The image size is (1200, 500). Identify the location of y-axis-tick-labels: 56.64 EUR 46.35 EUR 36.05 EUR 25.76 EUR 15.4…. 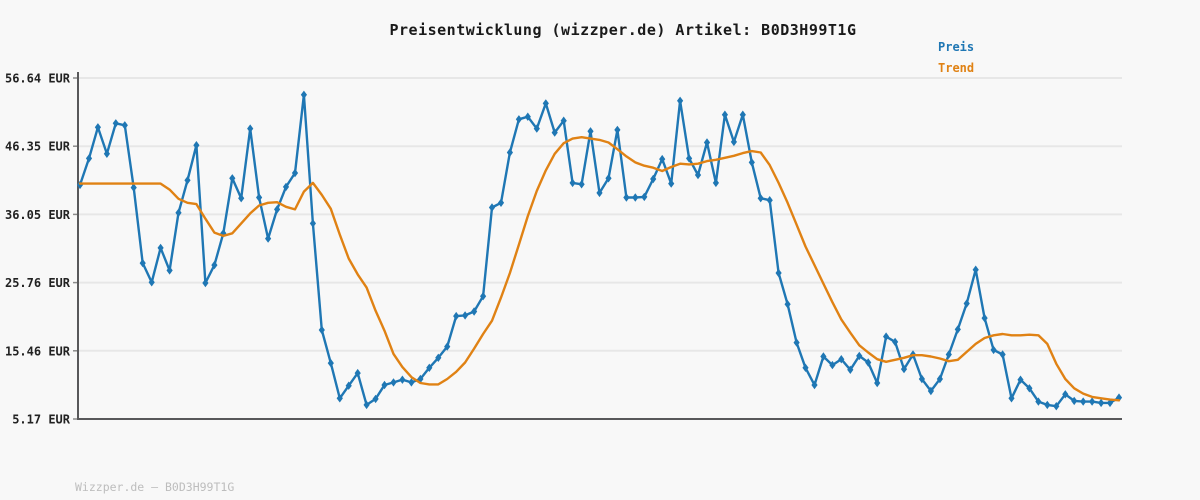
(38, 249).